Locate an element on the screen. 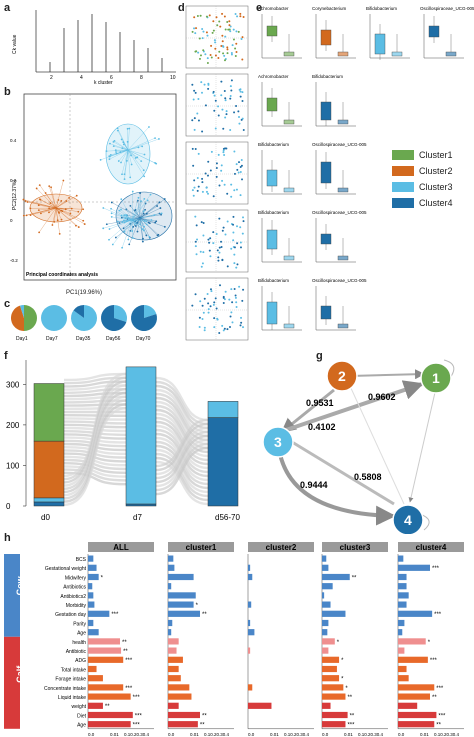 The image size is (474, 737). row-label: Gestation day is located at coordinates (70, 615).